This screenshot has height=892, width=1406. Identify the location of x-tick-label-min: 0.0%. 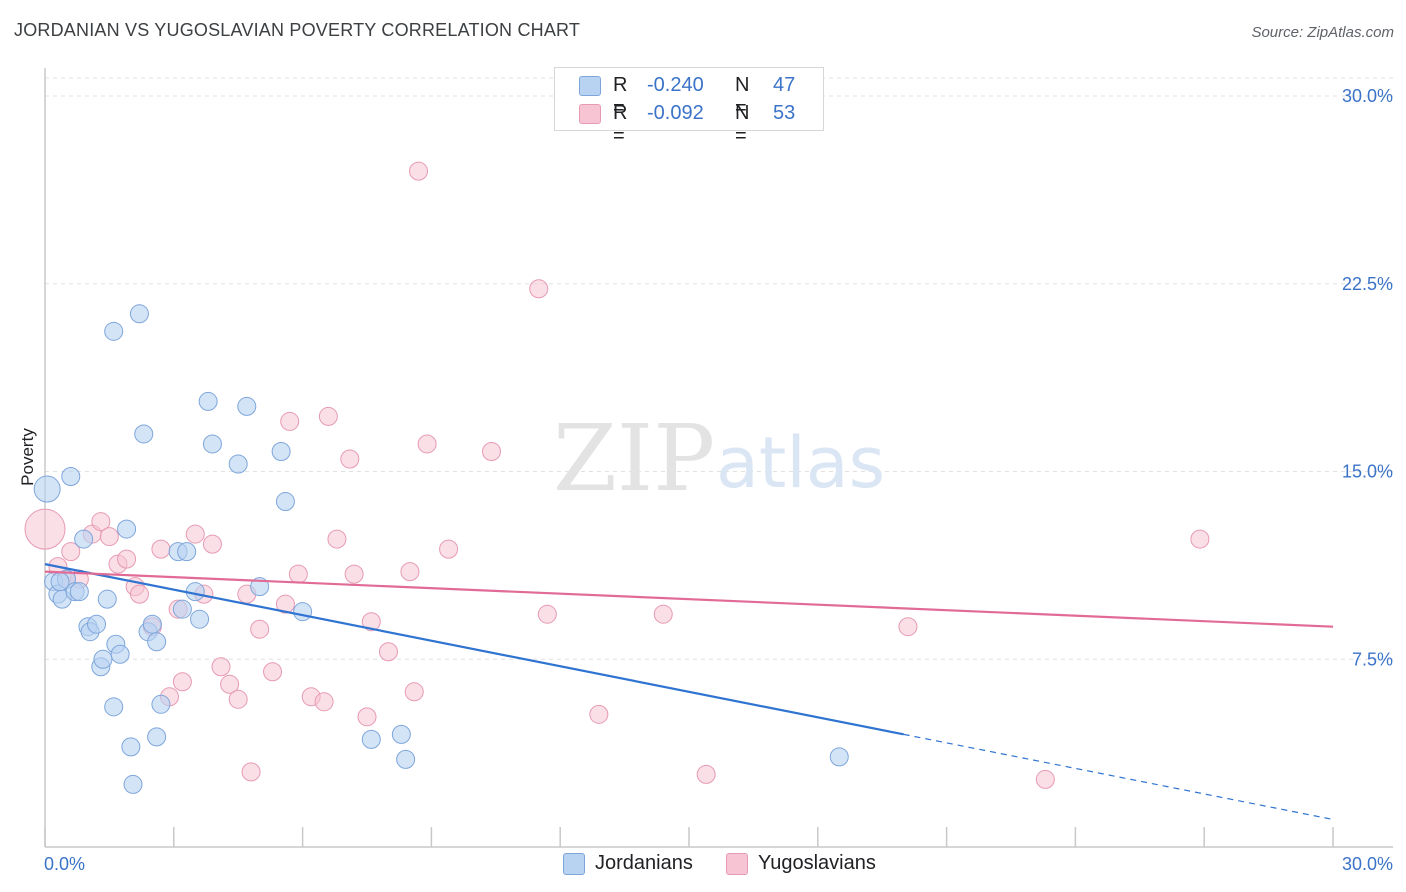
(64, 864).